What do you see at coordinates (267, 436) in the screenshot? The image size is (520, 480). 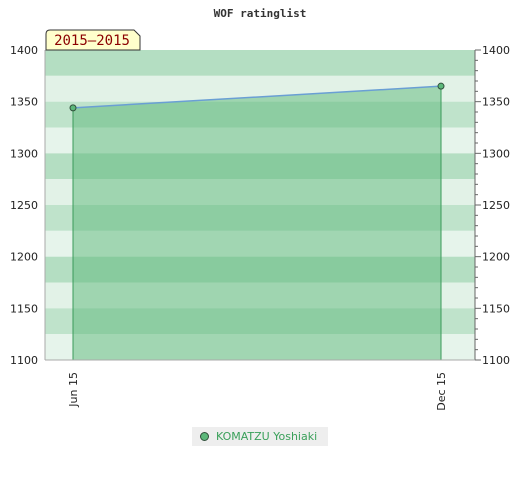 I see `legend-label-series: KOMATZU Yoshiaki` at bounding box center [267, 436].